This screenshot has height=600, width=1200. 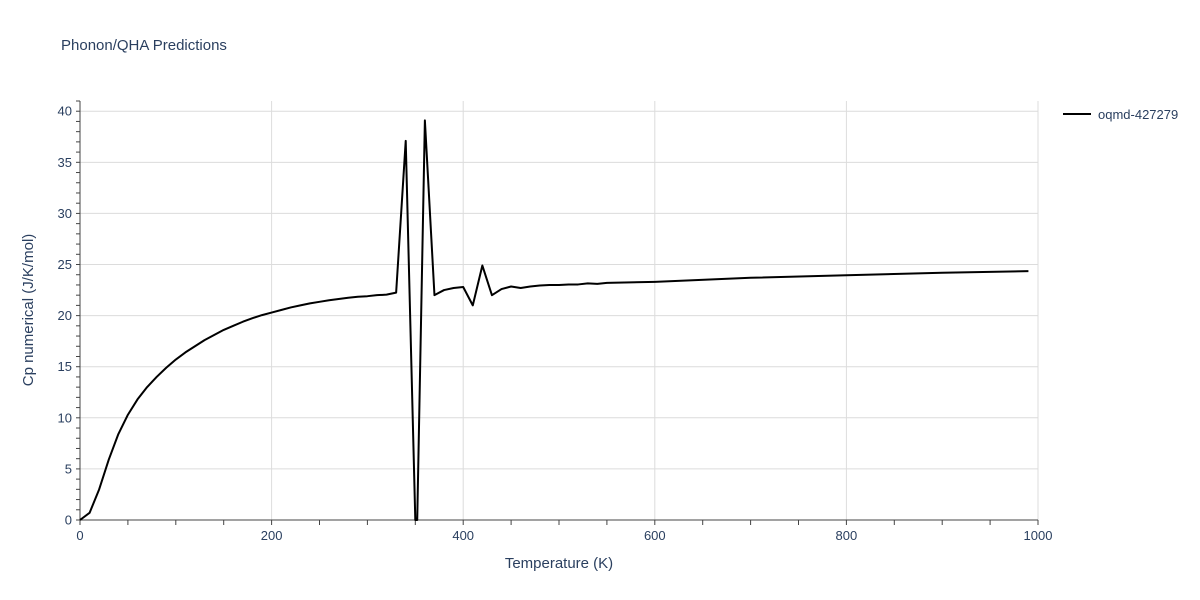 I want to click on x-tick-label: 400, so click(x=463, y=535).